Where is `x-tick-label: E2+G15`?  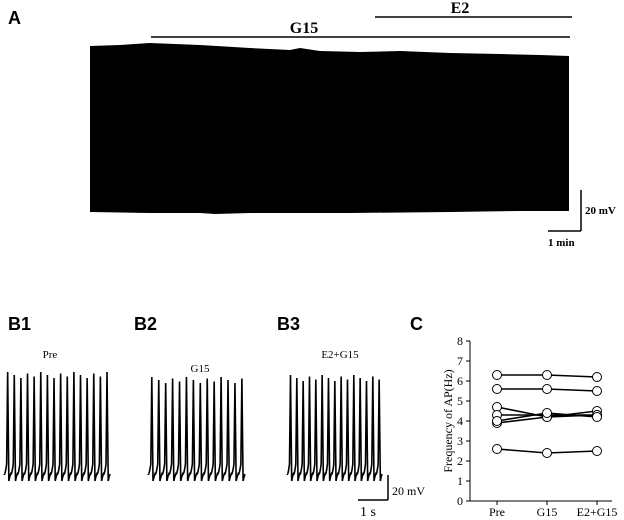
x-tick-label: E2+G15 is located at coordinates (597, 512).